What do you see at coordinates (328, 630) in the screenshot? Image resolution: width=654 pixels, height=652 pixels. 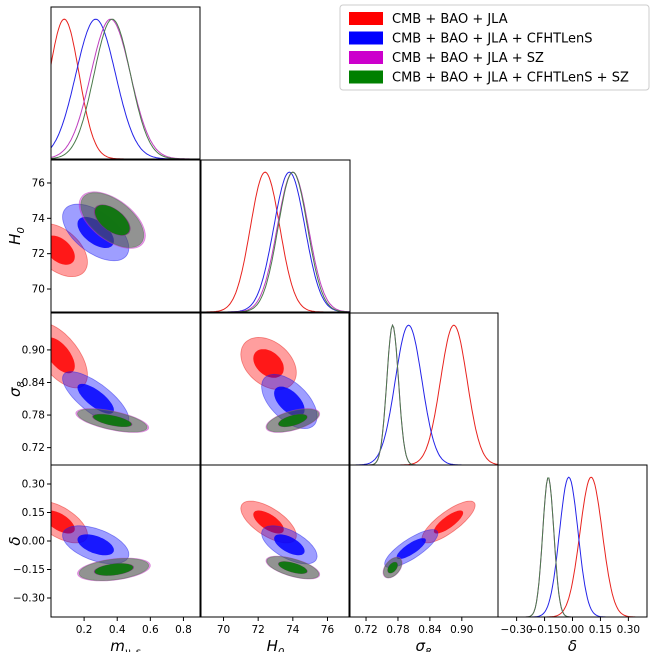 I see `x-tick-label: 76` at bounding box center [328, 630].